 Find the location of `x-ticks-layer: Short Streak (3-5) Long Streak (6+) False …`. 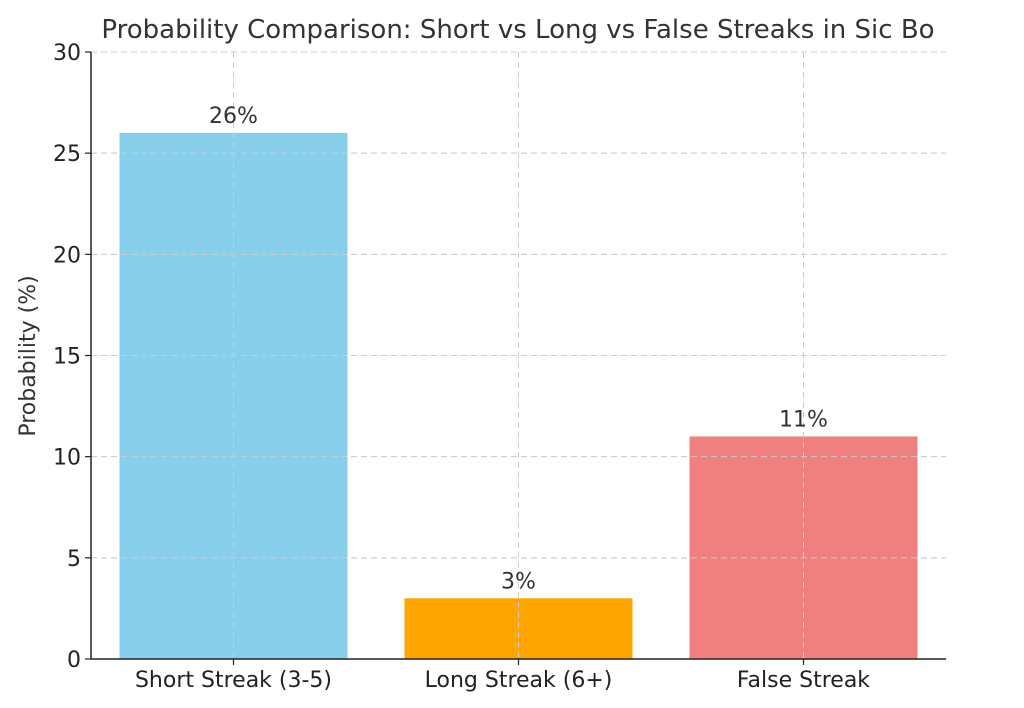

x-ticks-layer: Short Streak (3-5) Long Streak (6+) False … is located at coordinates (502, 676).